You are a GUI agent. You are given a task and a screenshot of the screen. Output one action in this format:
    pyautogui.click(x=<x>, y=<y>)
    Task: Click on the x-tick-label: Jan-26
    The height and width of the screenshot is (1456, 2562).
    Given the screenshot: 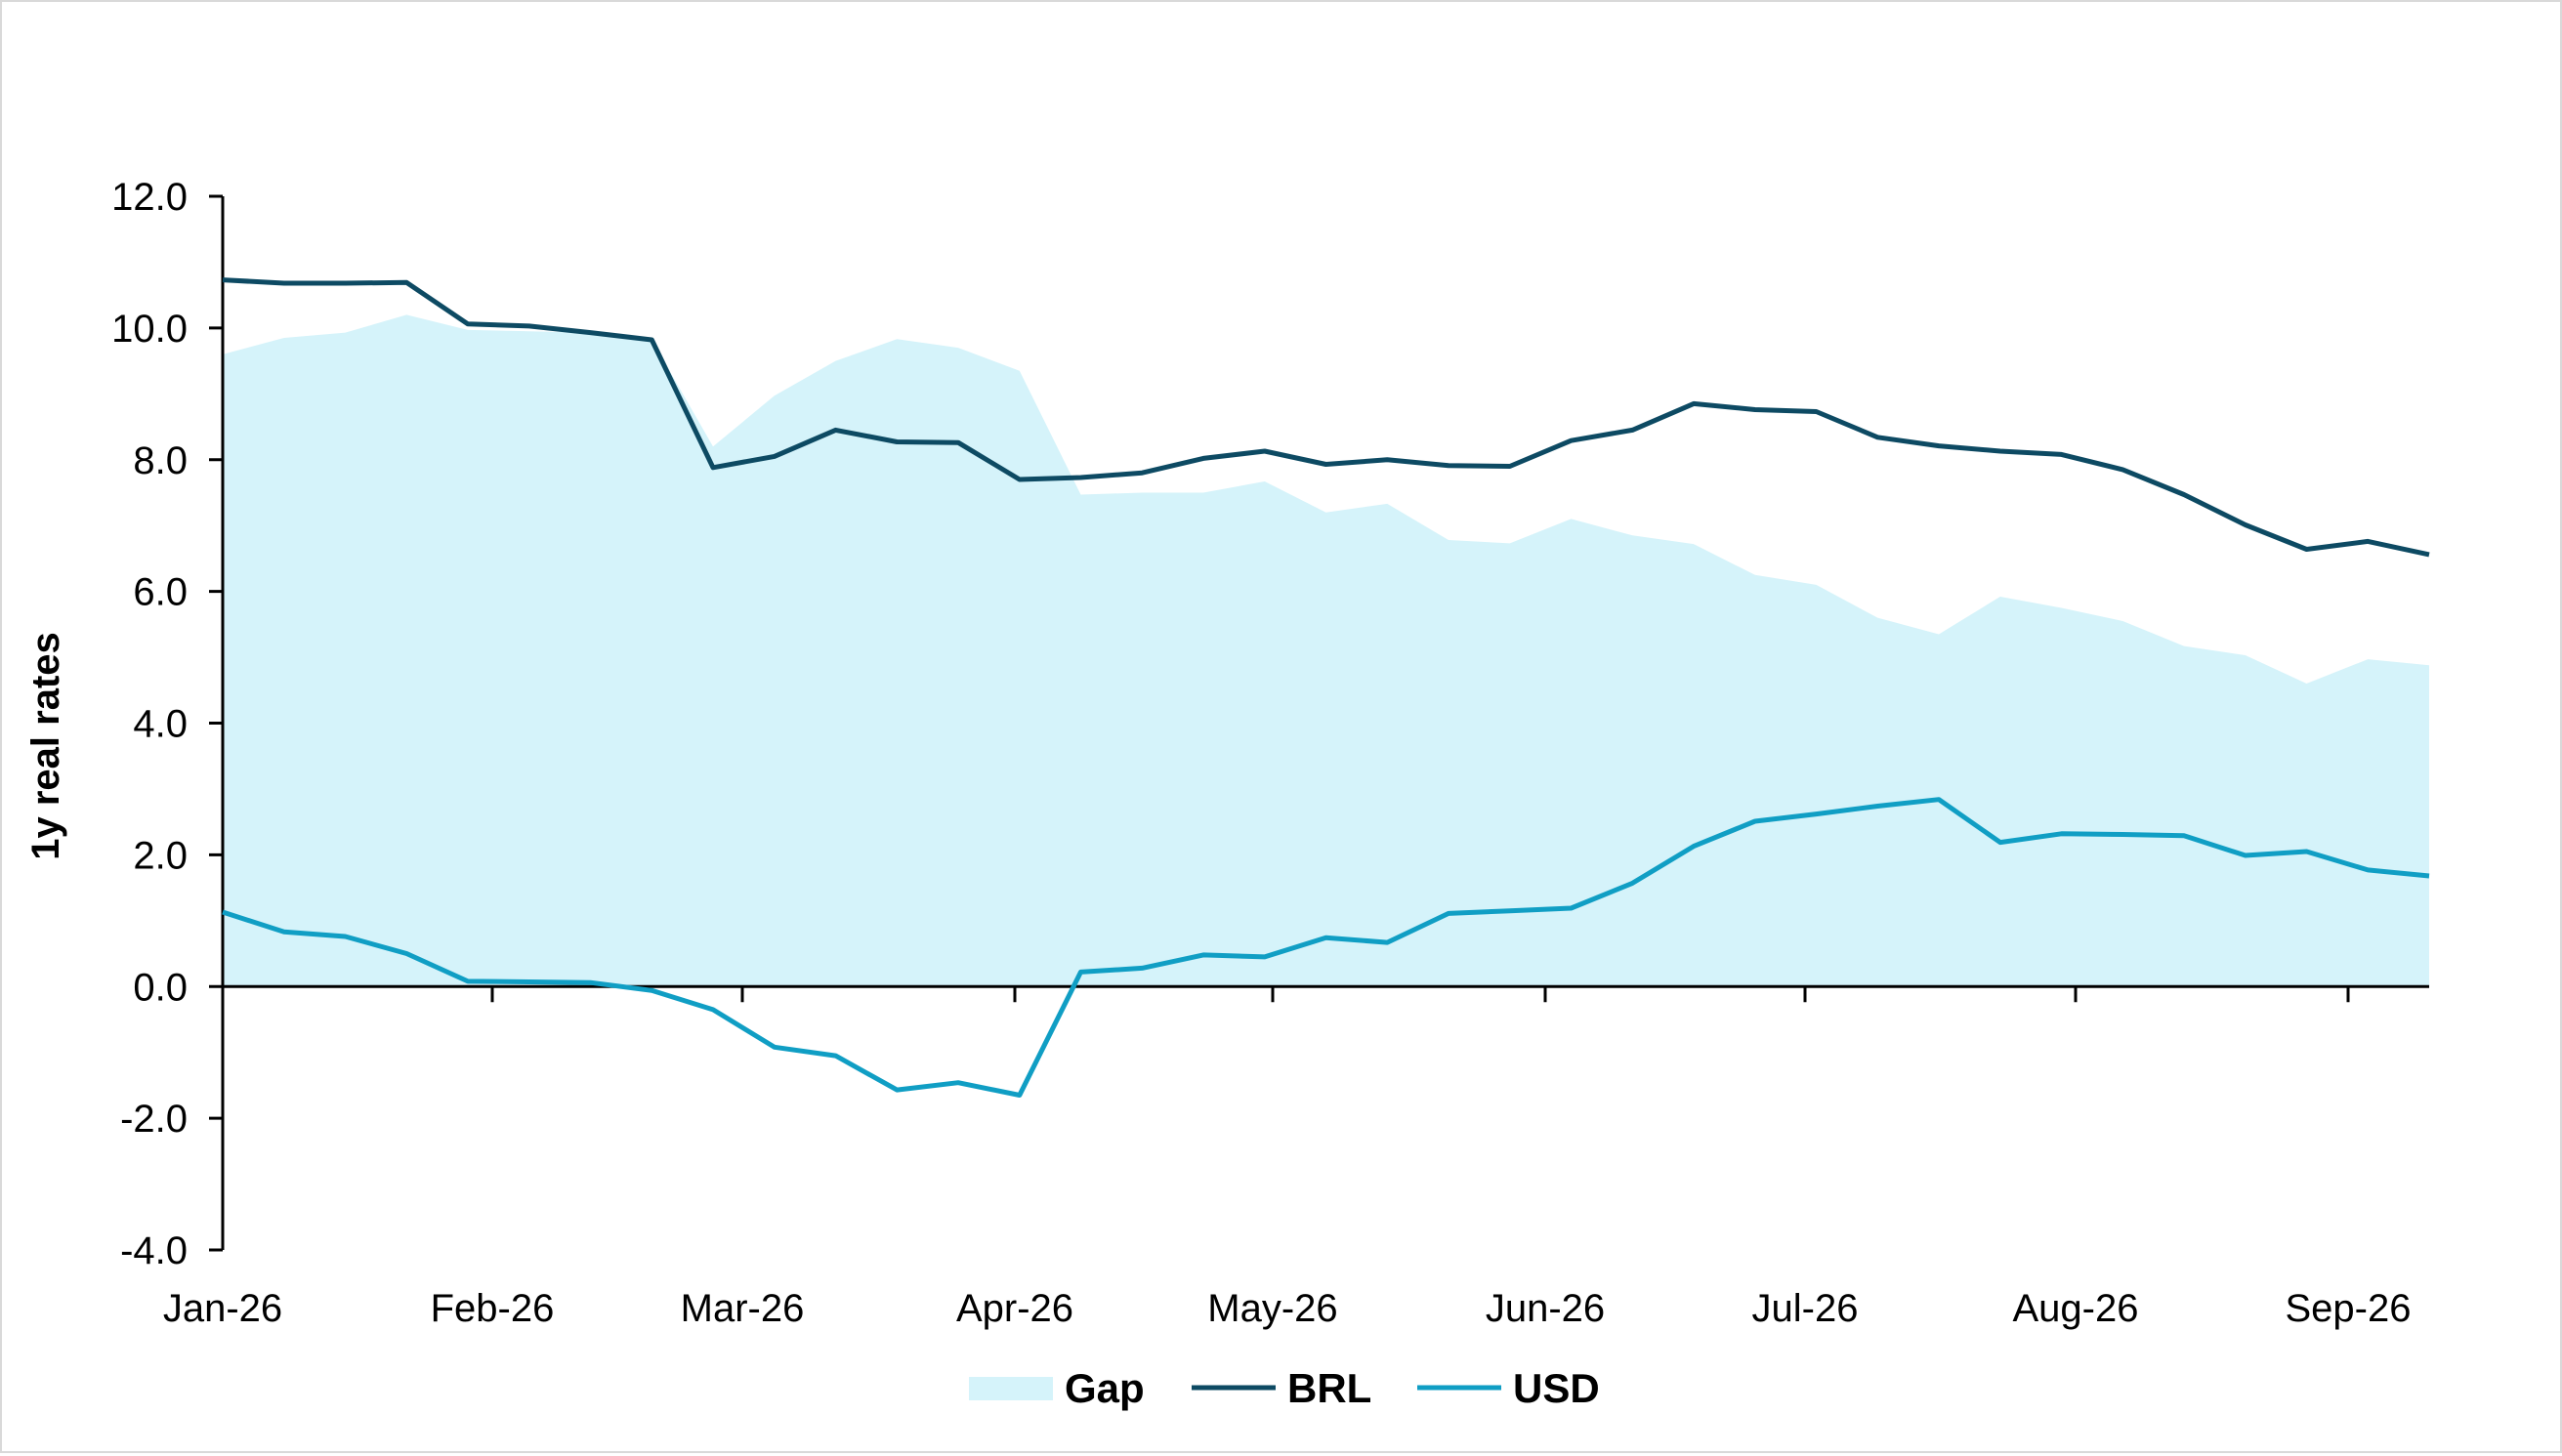 What is the action you would take?
    pyautogui.click(x=222, y=1308)
    